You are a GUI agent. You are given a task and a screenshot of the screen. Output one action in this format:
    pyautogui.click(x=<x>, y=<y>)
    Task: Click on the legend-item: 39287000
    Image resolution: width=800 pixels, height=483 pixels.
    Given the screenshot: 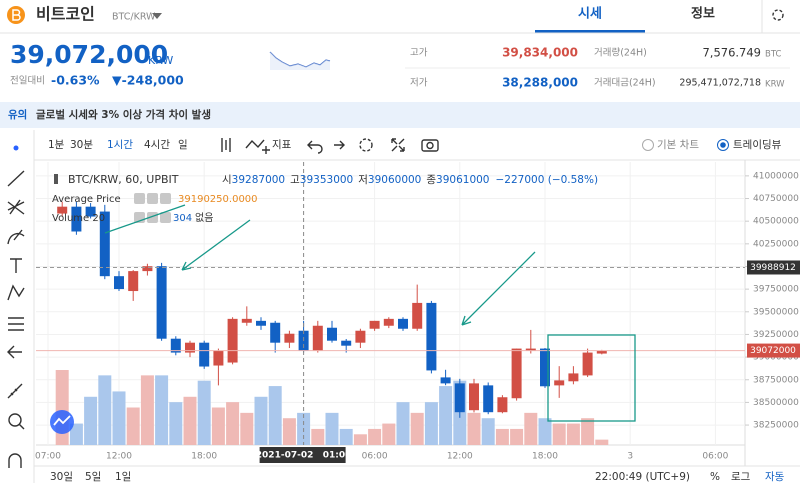 What is the action you would take?
    pyautogui.click(x=258, y=180)
    